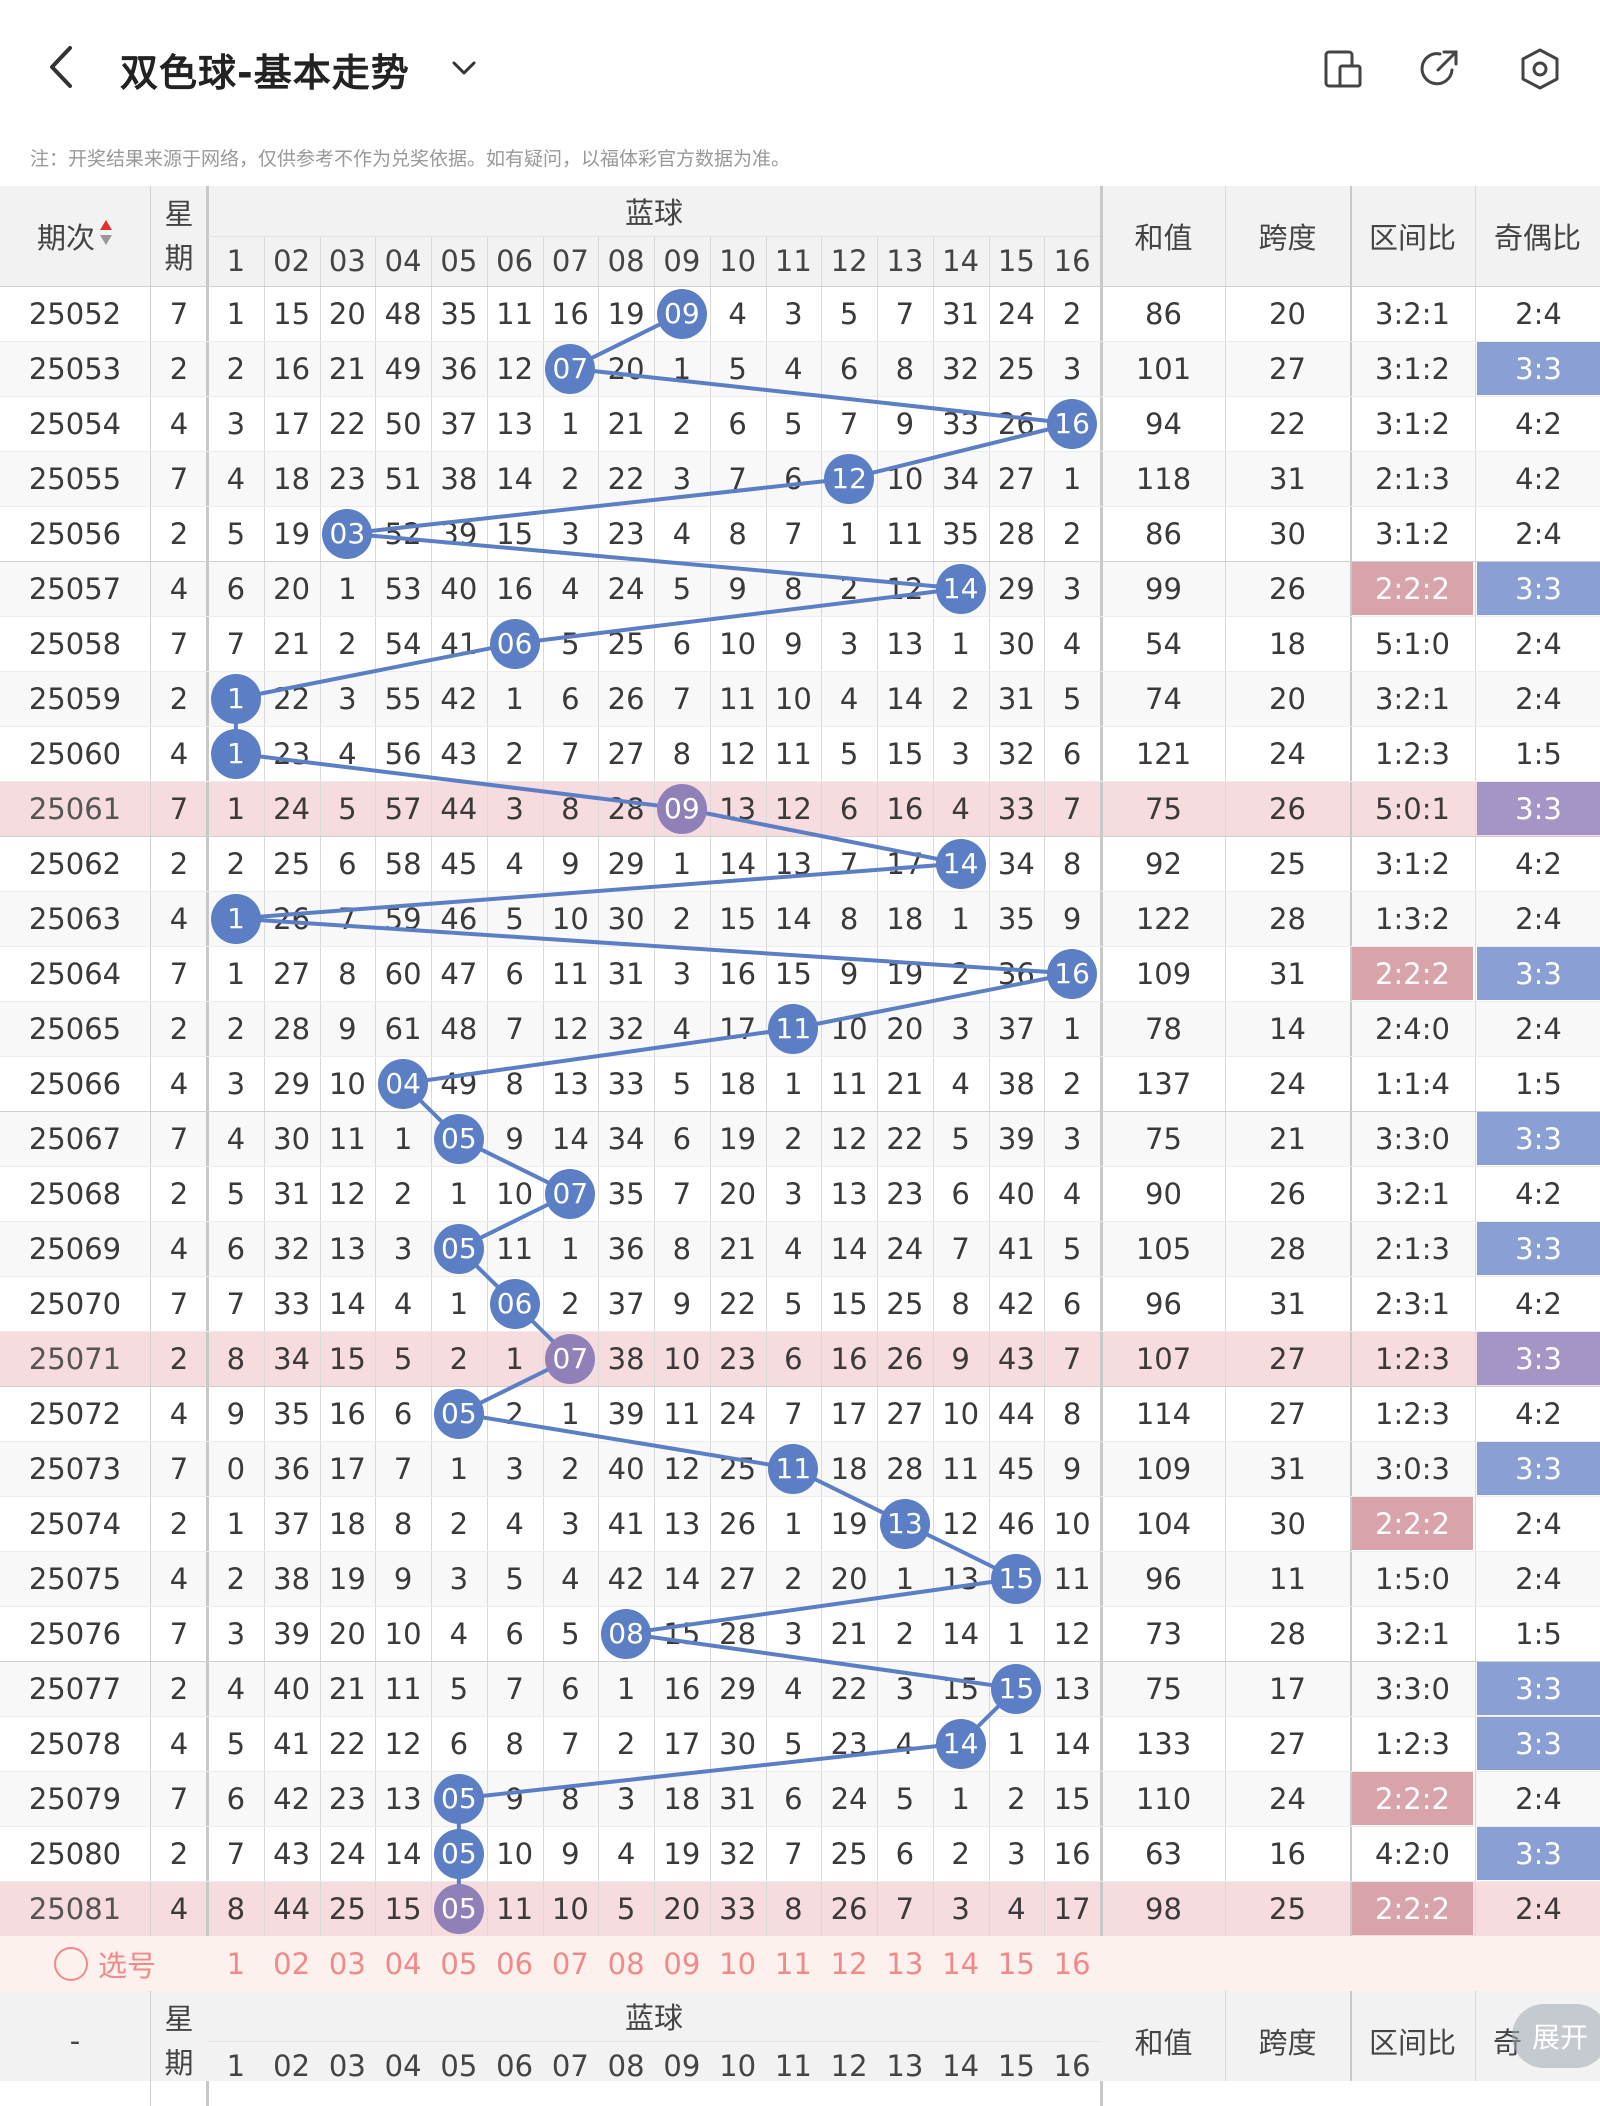 The image size is (1600, 2106). Describe the element at coordinates (1163, 1633) in the screenshot. I see `sum-cell: 73` at that location.